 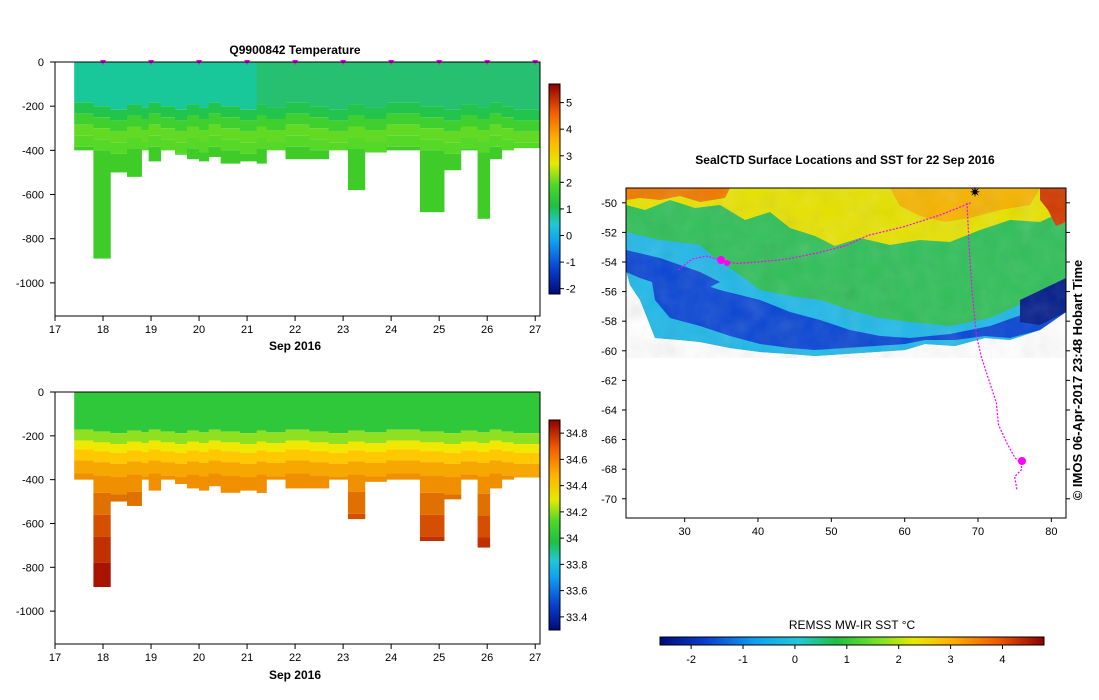 What do you see at coordinates (721, 260) in the screenshot?
I see `seal-cluster-west` at bounding box center [721, 260].